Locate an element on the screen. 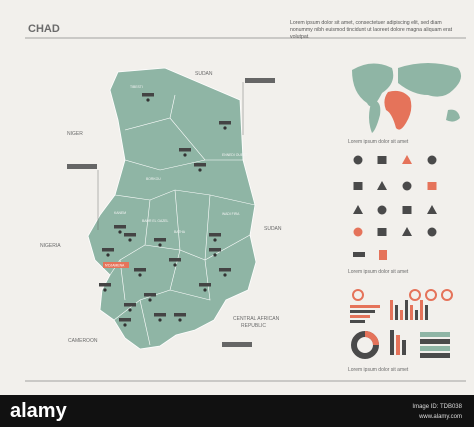  donut-slice is located at coordinates (371, 338).